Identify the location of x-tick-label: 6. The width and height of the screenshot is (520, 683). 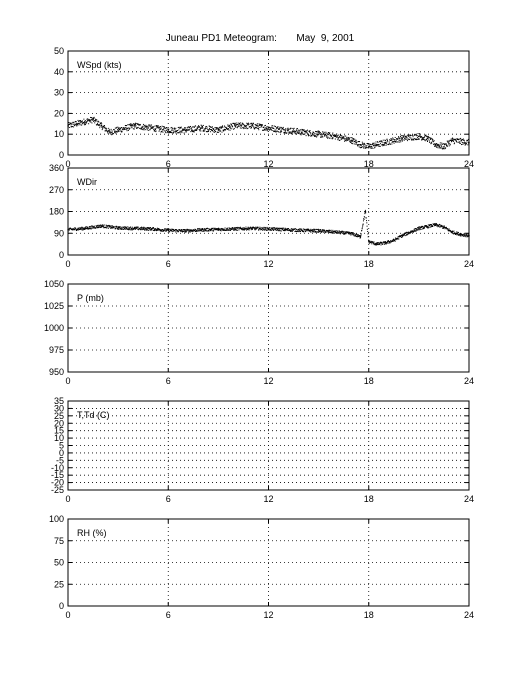
(168, 615).